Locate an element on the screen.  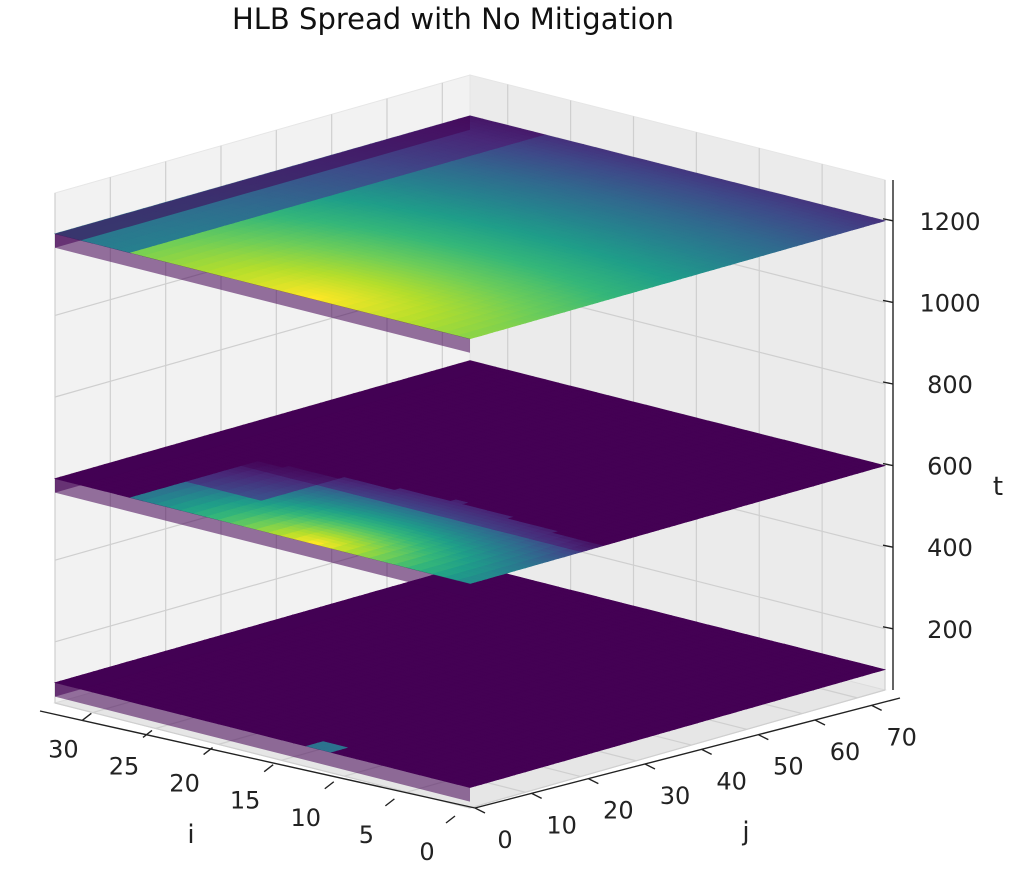
chart-title: HLB Spread with No Mitigation is located at coordinates (453, 19).